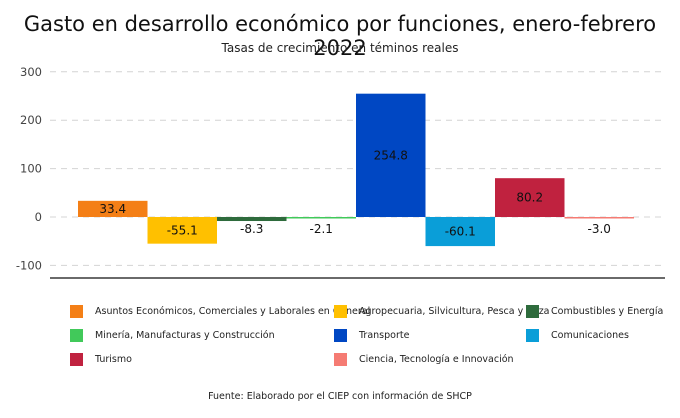  I want to click on legend-label: Comunicaciones, so click(590, 335).